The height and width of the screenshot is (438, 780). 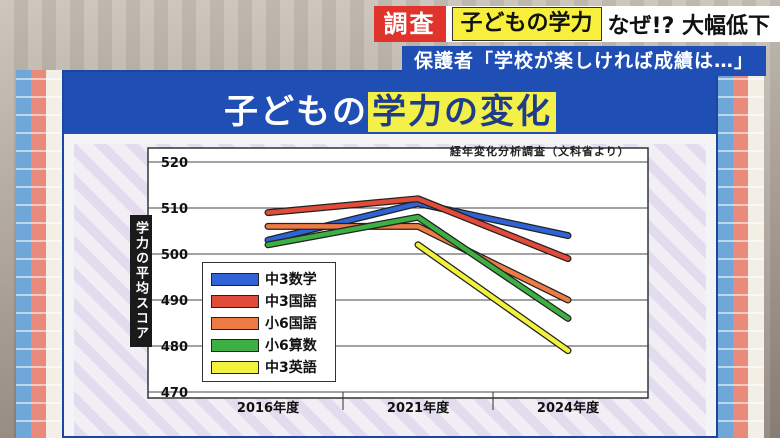 I want to click on board-title-part2: 学力の変化, so click(x=462, y=112).